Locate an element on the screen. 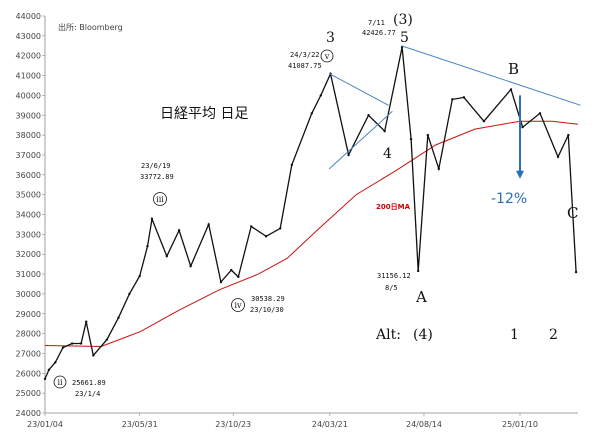 Image resolution: width=605 pixels, height=436 pixels. lbl-iv-date: 23/10/30 is located at coordinates (267, 310).